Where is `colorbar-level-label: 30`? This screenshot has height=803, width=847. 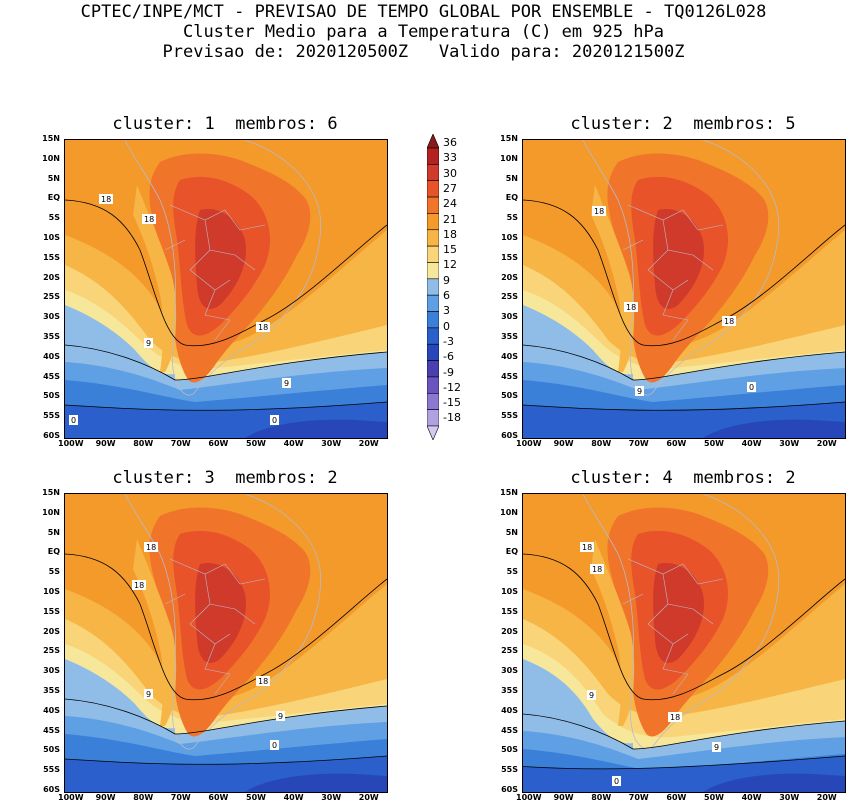
colorbar-level-label: 30 is located at coordinates (450, 173).